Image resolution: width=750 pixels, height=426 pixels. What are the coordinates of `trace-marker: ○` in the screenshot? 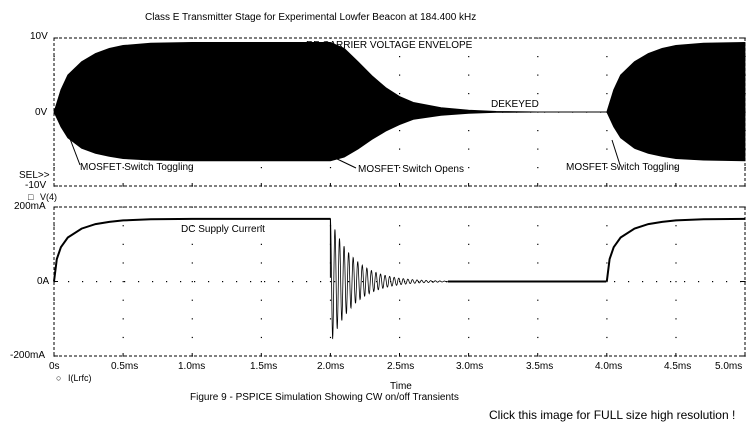 It's located at (59, 378).